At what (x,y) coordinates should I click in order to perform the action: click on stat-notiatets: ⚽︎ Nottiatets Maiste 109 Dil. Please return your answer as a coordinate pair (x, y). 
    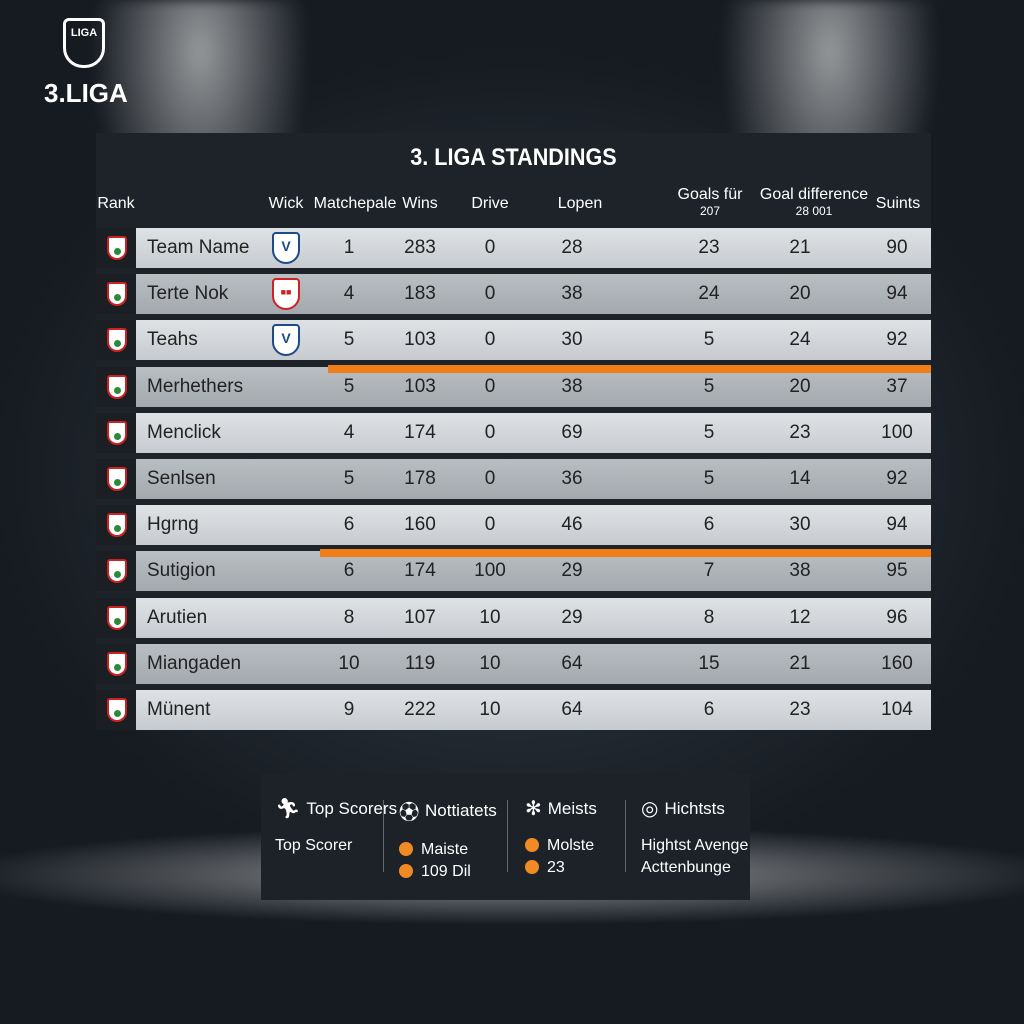
    Looking at the image, I should click on (448, 839).